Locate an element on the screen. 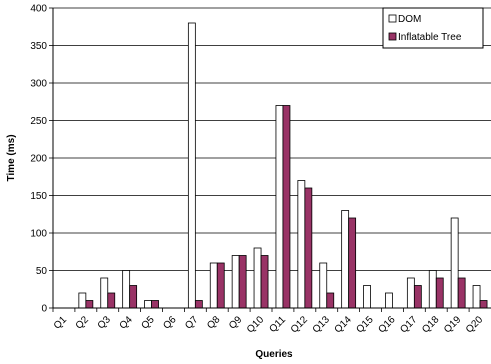  y-tick-label: 0 is located at coordinates (44, 309).